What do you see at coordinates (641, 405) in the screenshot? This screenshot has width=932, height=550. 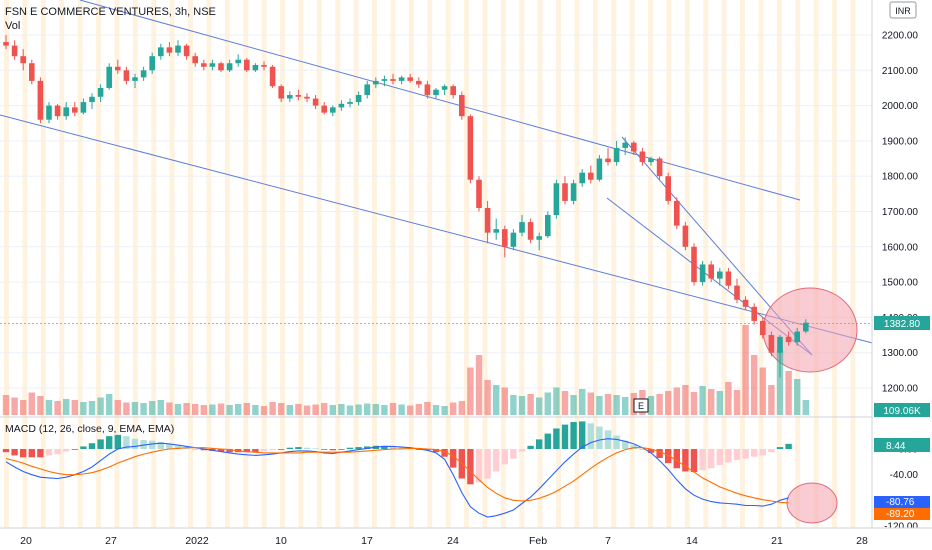 I see `earnings-marker-box` at bounding box center [641, 405].